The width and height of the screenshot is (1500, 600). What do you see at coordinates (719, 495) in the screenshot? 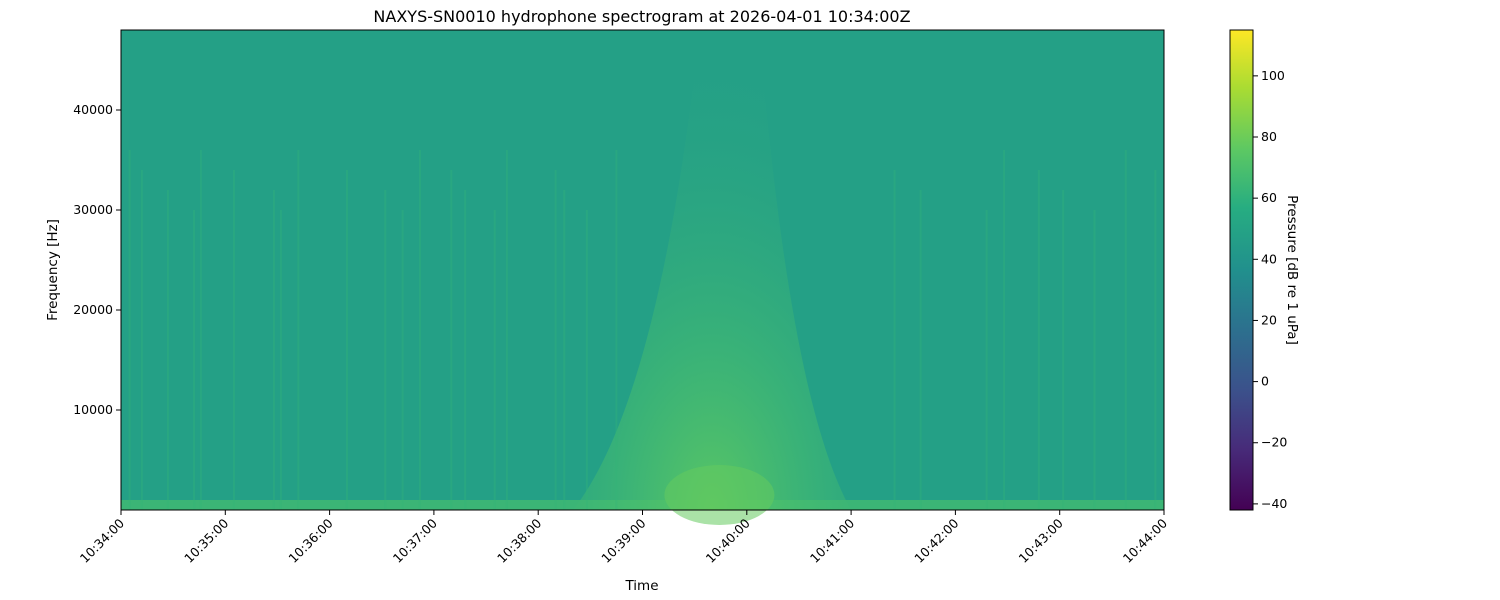
I see `transient-event-core` at bounding box center [719, 495].